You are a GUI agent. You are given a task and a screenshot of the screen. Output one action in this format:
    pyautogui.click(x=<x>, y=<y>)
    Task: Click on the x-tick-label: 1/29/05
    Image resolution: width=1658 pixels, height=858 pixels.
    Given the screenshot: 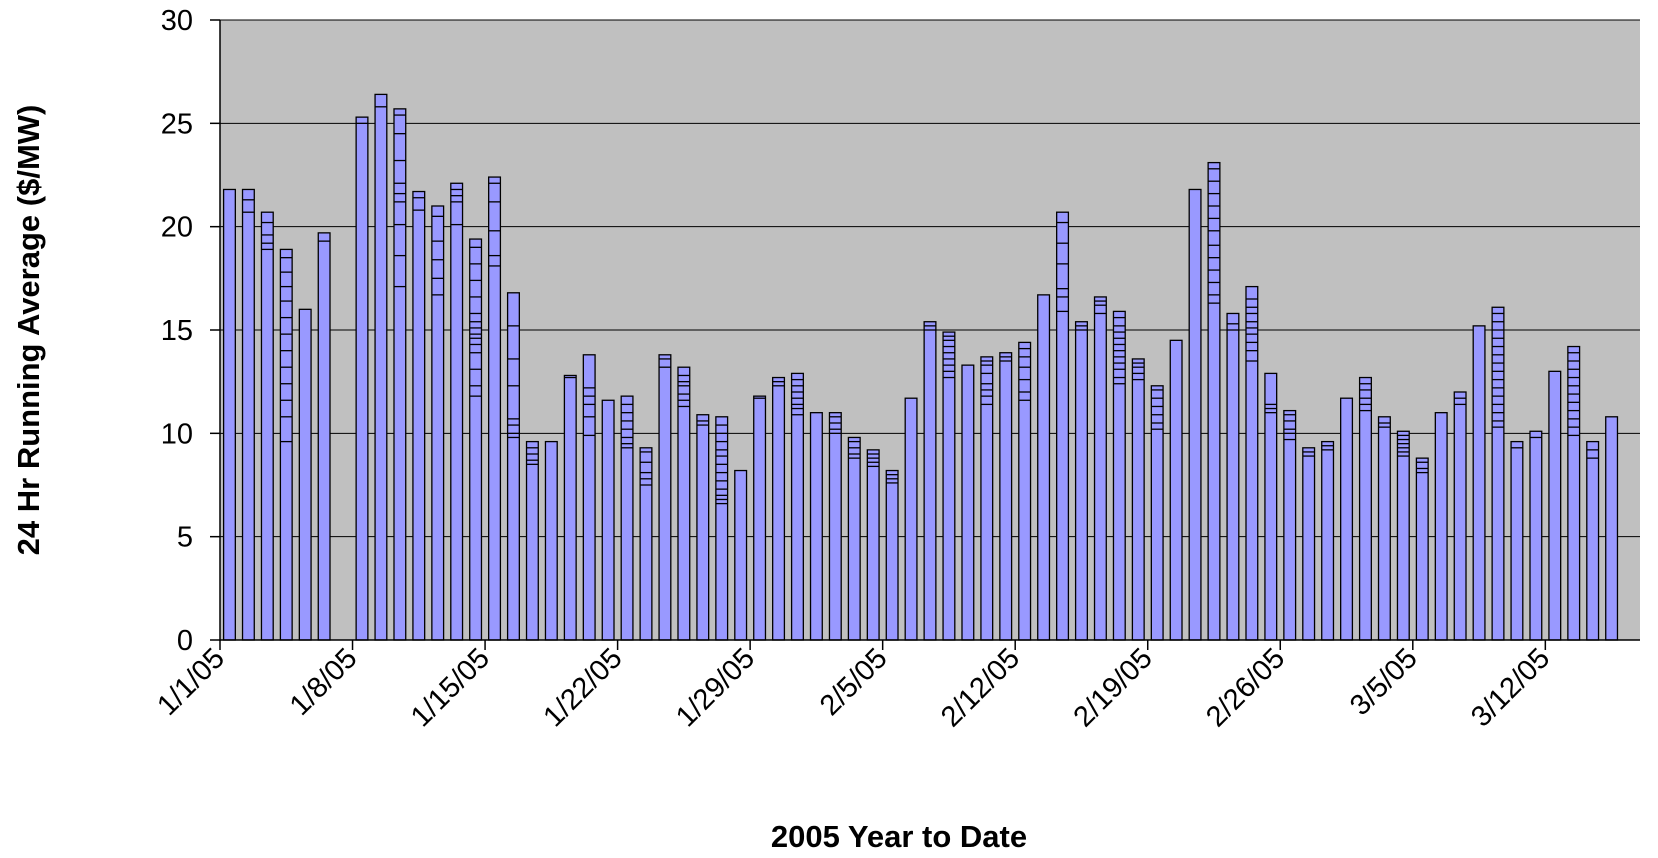 What is the action you would take?
    pyautogui.click(x=715, y=687)
    